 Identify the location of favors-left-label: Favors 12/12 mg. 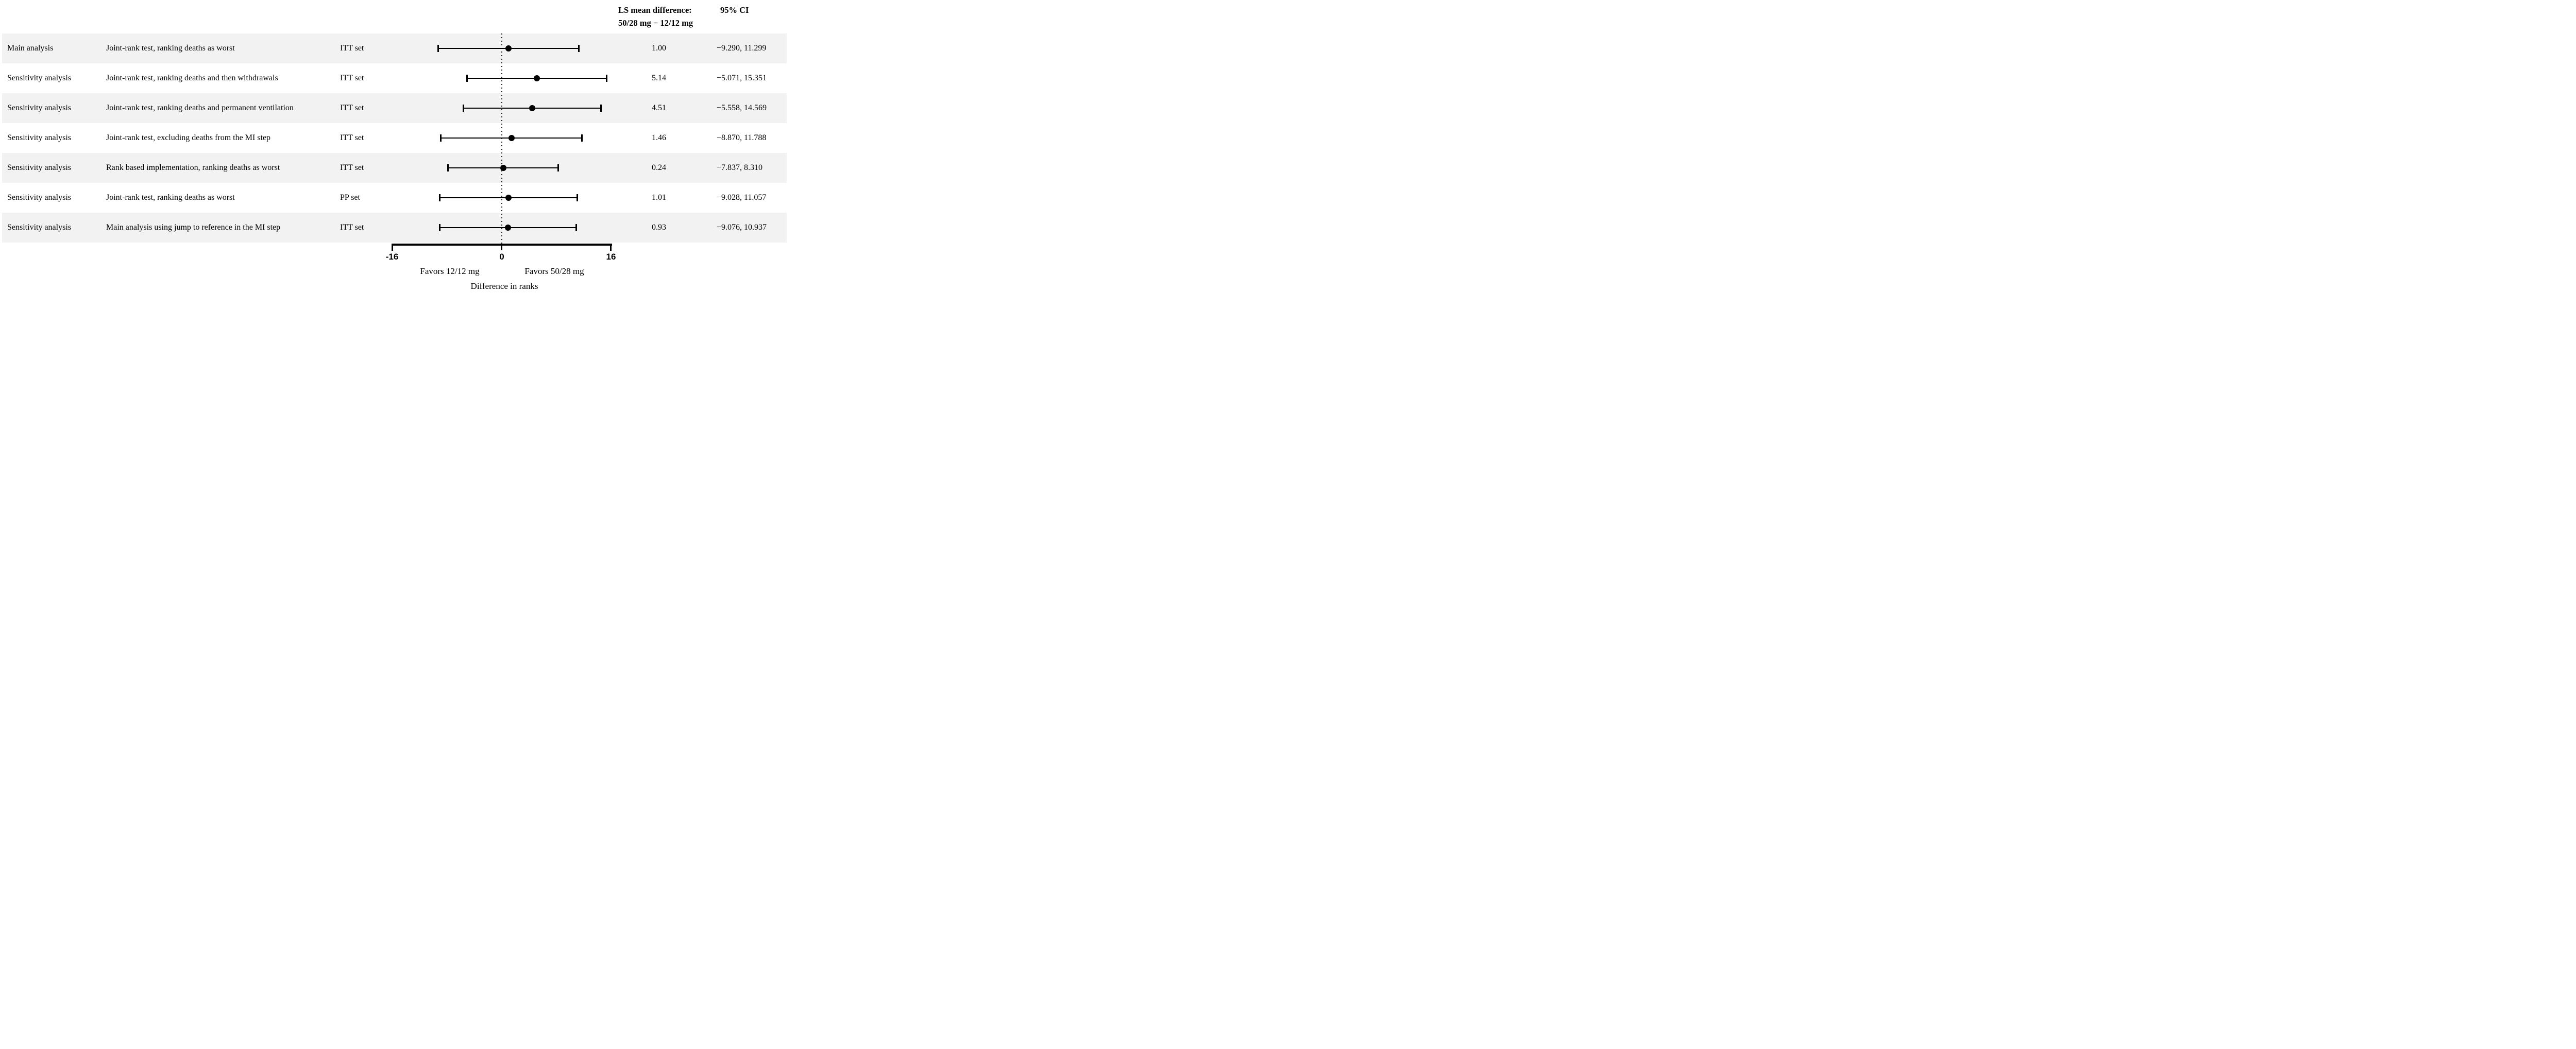
(450, 271).